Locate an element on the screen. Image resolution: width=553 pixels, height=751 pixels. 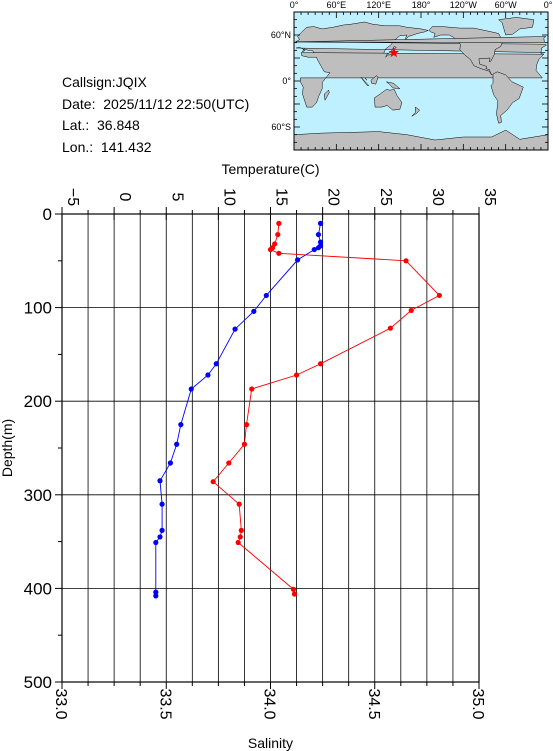
land-borneo is located at coordinates (374, 80).